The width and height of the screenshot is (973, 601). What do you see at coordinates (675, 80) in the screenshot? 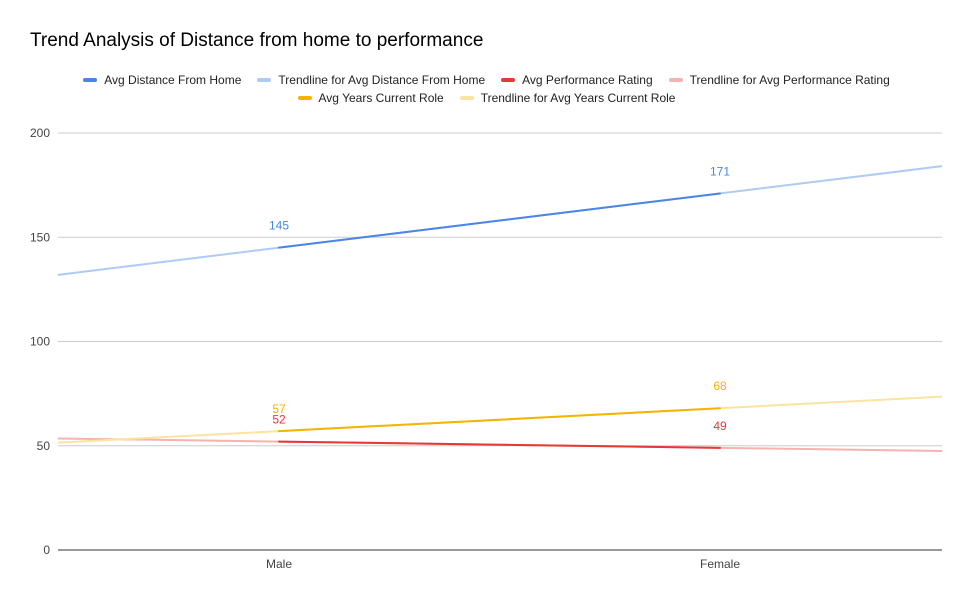
I see `legend-swatch-trend-performance` at bounding box center [675, 80].